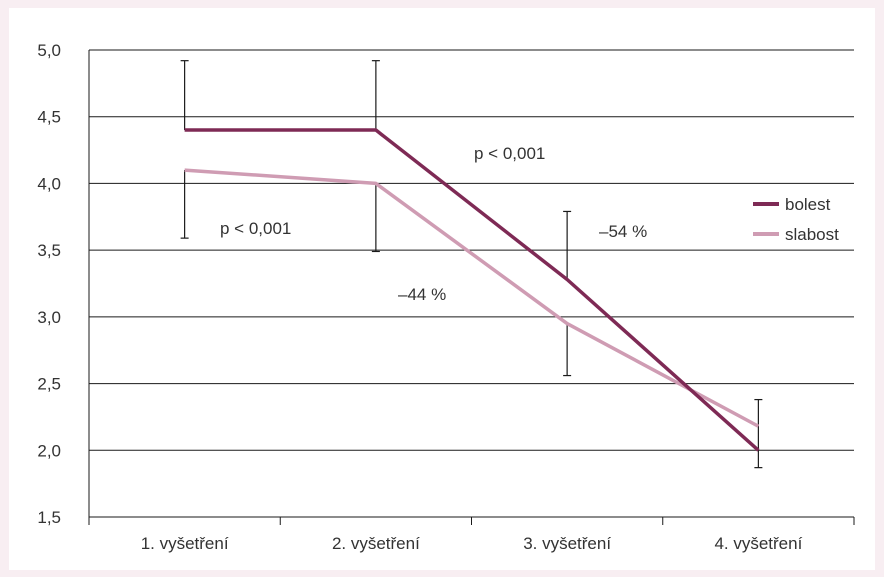  Describe the element at coordinates (758, 543) in the screenshot. I see `x-tick-label: 4. vyšetření` at that location.